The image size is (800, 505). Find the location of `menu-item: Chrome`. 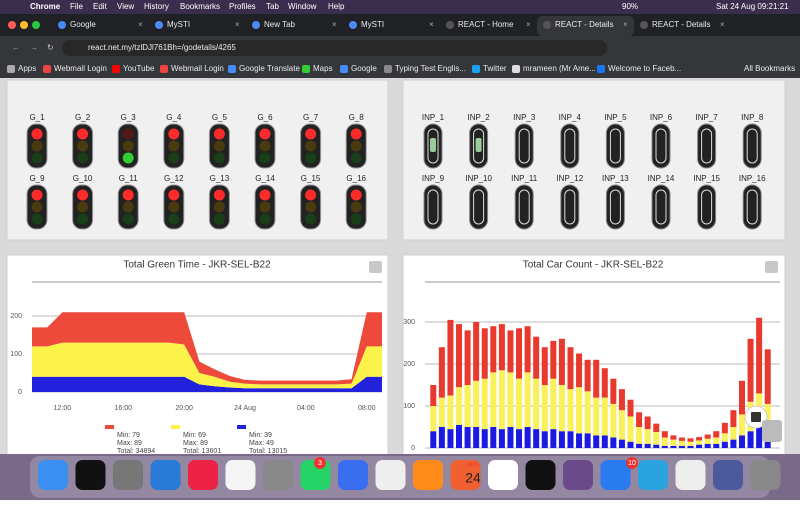

menu-item: Chrome is located at coordinates (45, 6).